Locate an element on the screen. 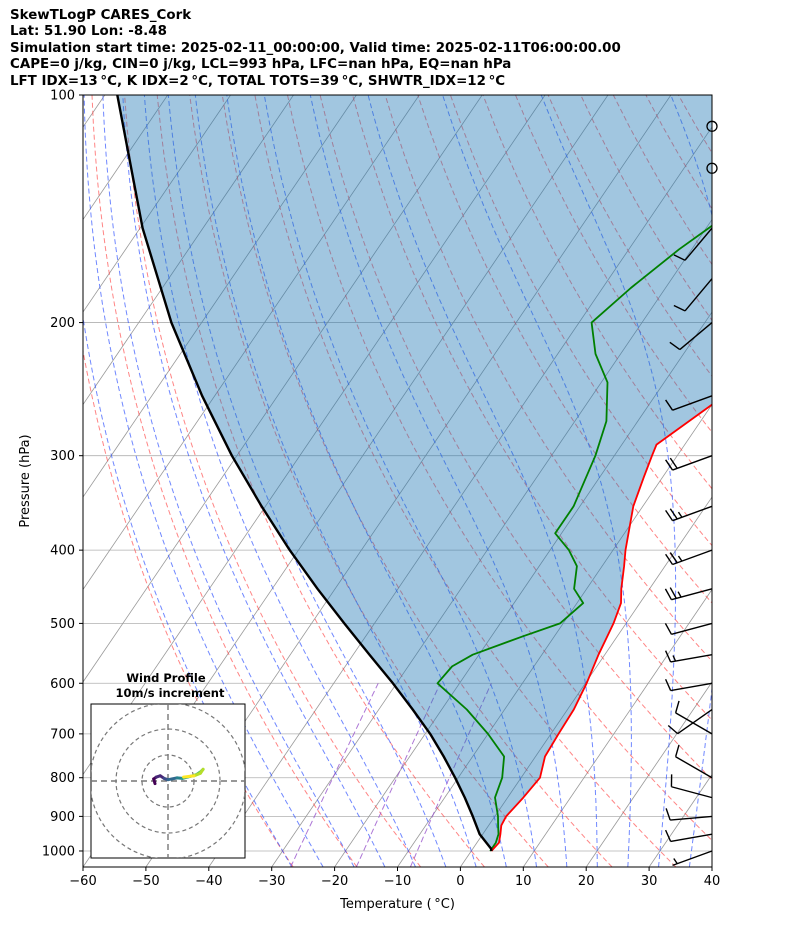 This screenshot has width=794, height=937. x-tick-label: 0 is located at coordinates (460, 881).